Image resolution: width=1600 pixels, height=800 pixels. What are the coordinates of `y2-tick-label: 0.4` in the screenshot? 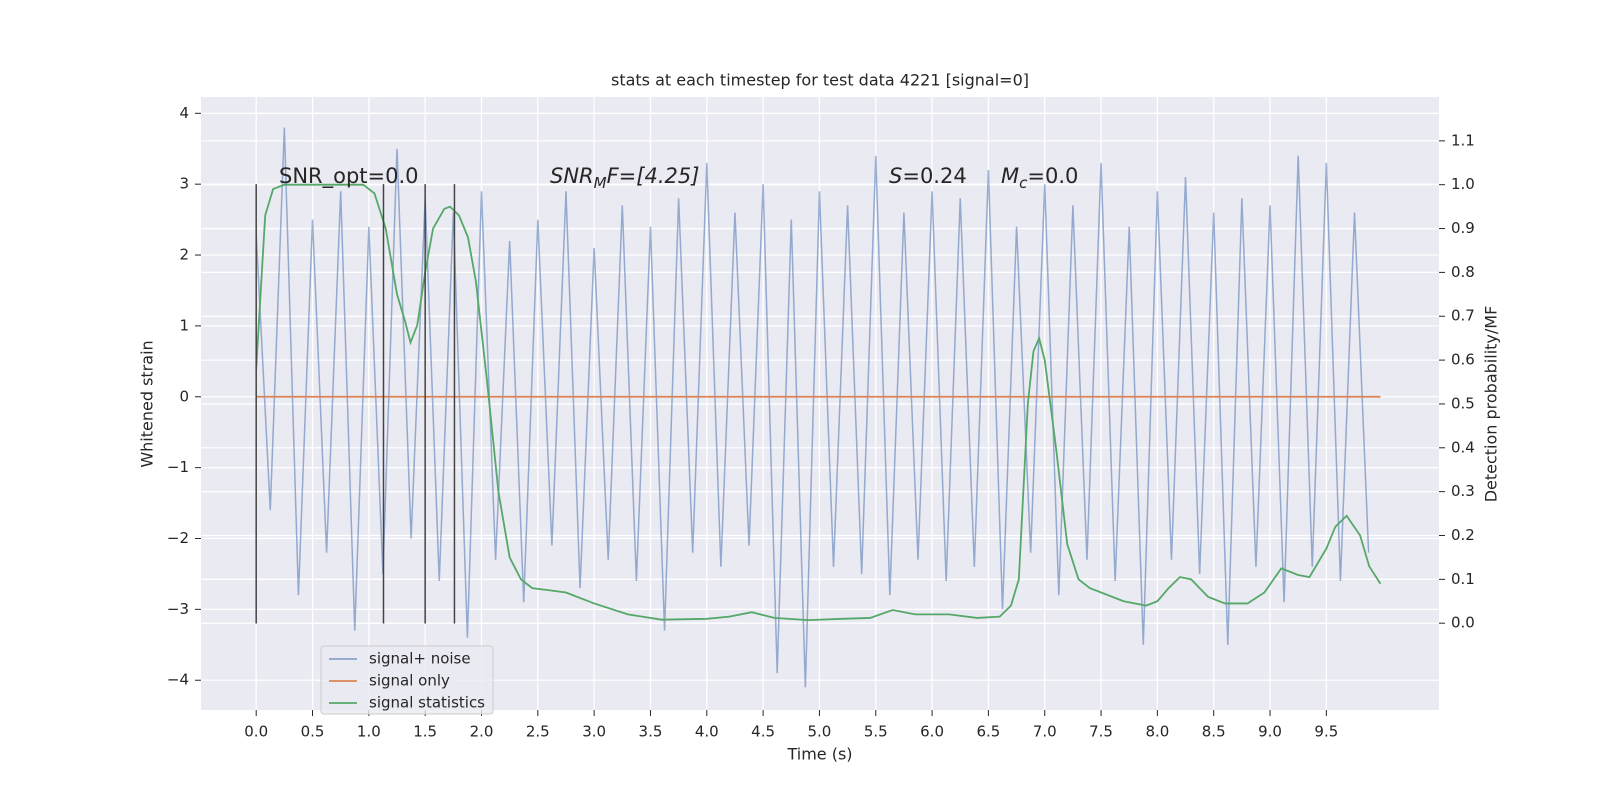 It's located at (1463, 447).